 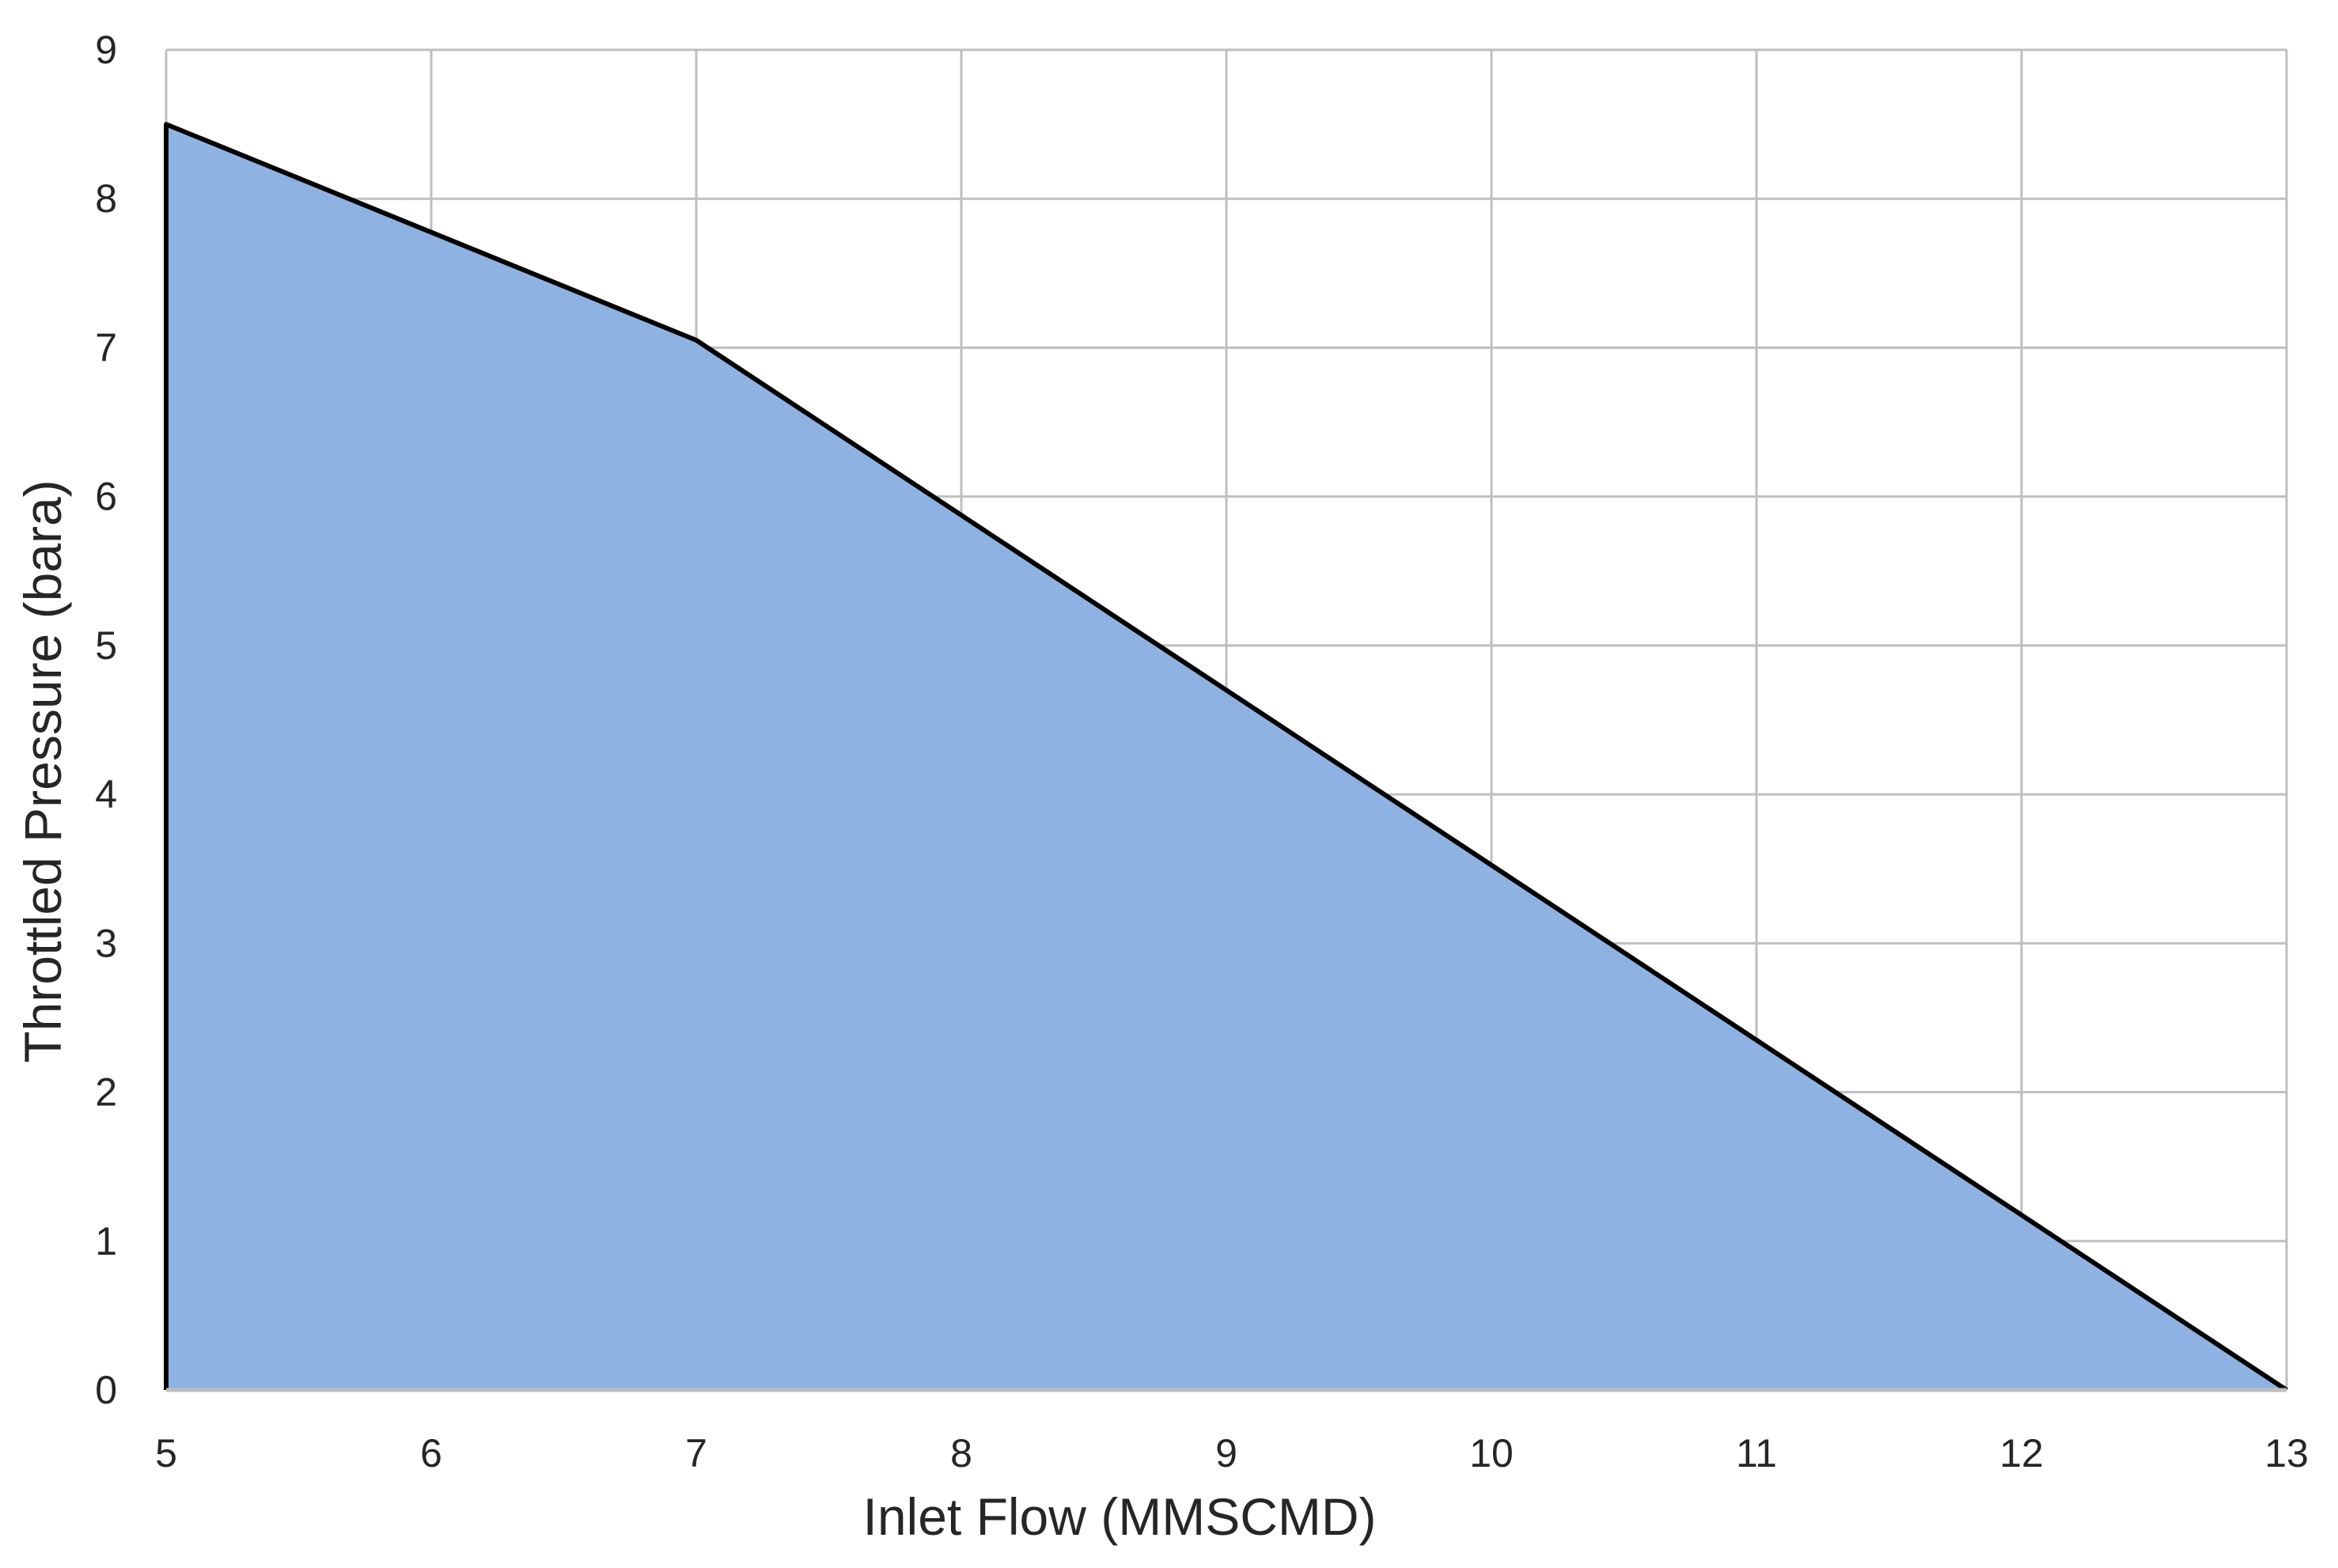 What do you see at coordinates (1757, 1453) in the screenshot?
I see `x-tick-label: 11` at bounding box center [1757, 1453].